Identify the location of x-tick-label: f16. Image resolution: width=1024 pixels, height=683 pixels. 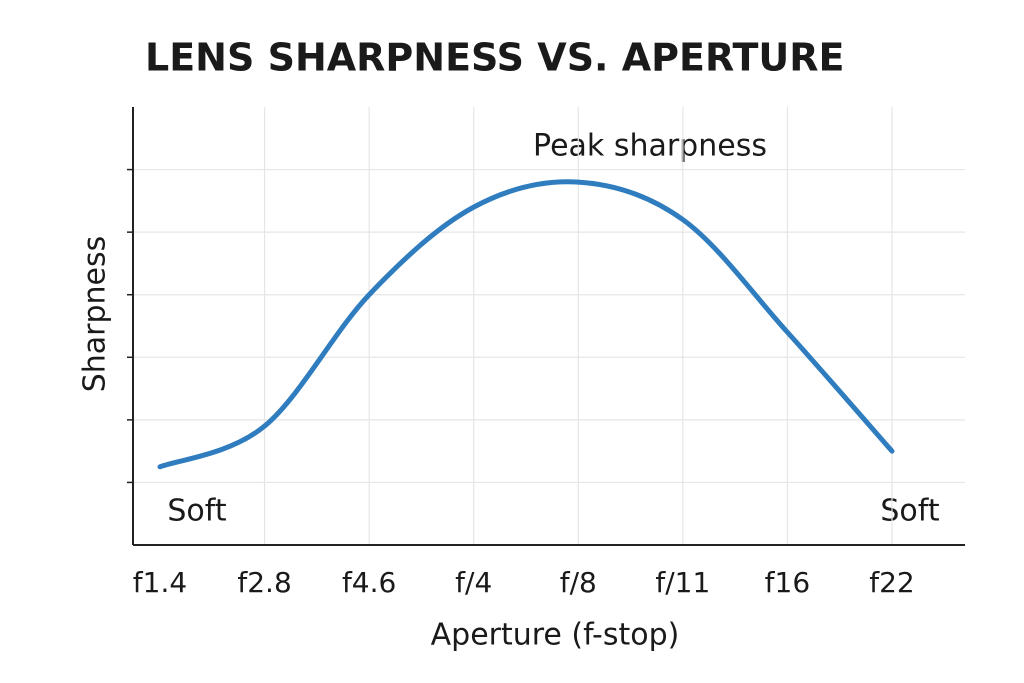
(788, 582).